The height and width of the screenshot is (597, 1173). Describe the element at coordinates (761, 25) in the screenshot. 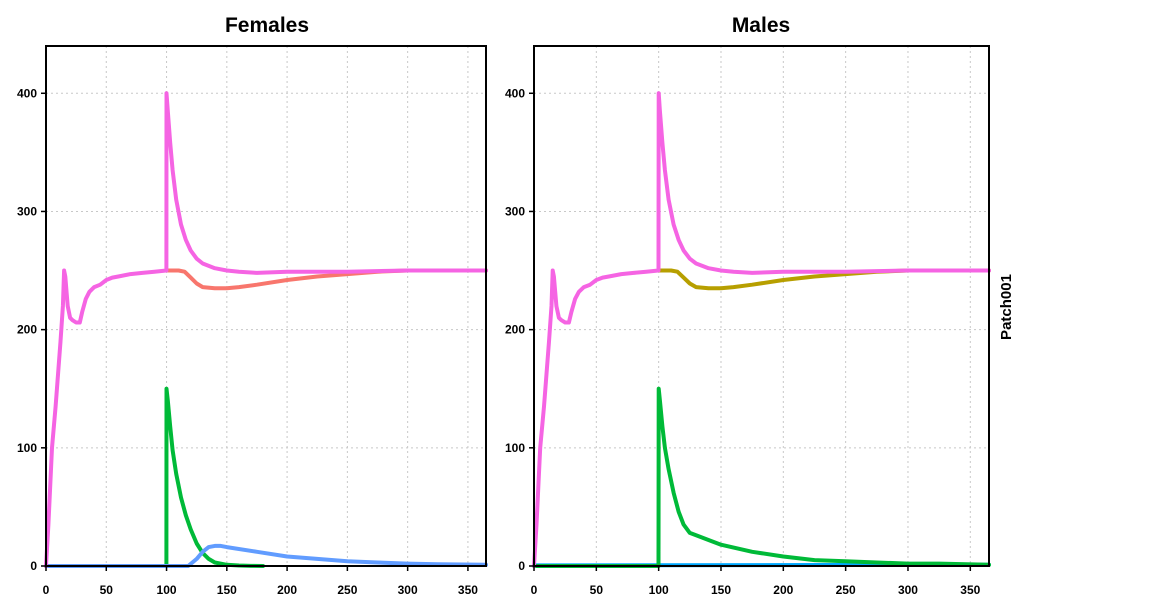

I see `panel-title: Males` at that location.